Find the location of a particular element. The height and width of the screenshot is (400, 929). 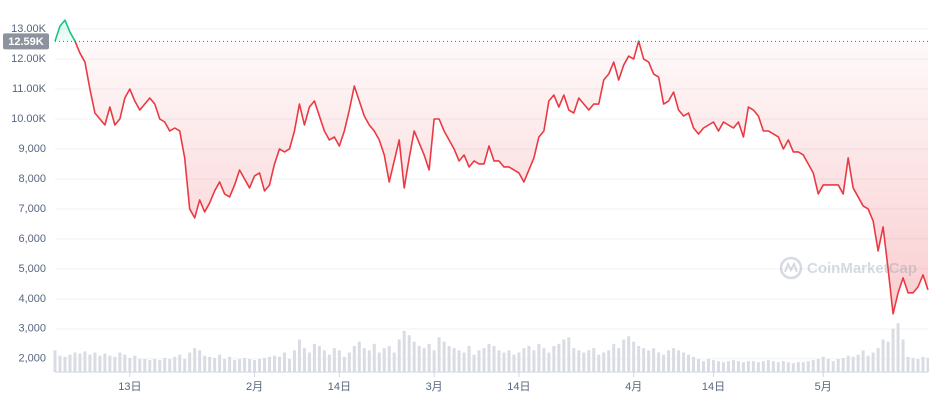

x-tick-label: 4月 is located at coordinates (633, 387).